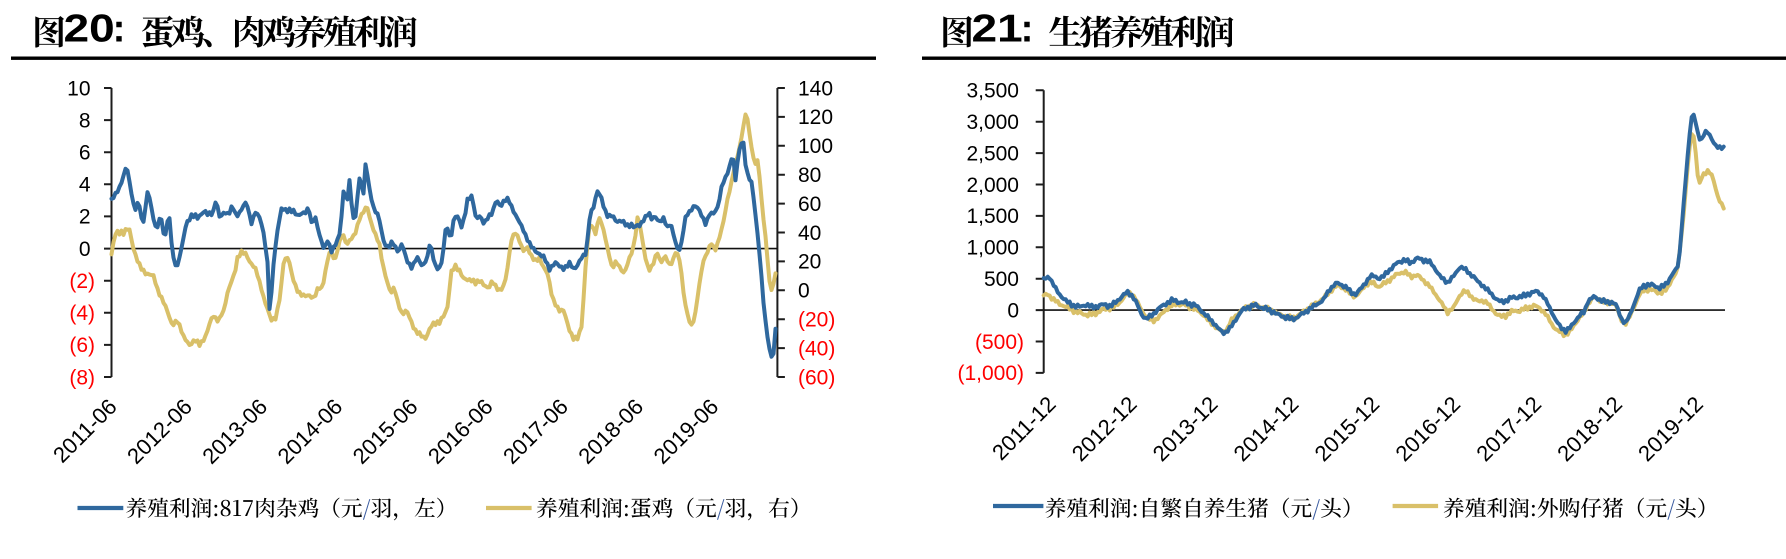  I want to click on svg-text: 20, so click(809, 262).